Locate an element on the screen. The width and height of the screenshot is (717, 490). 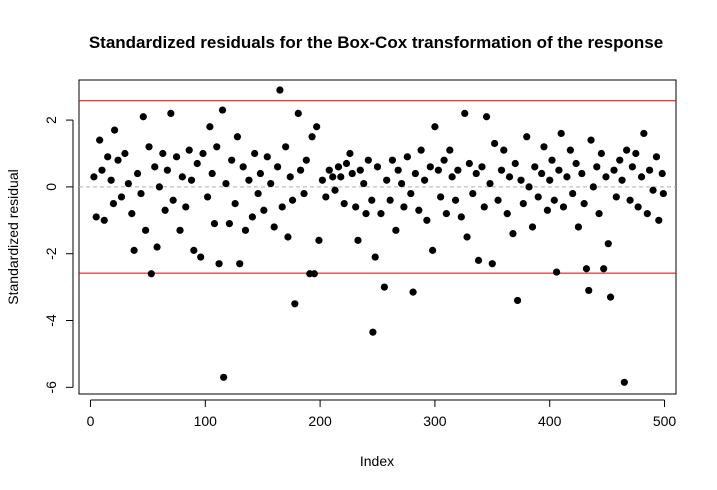
x-axis-label: Index is located at coordinates (377, 461).